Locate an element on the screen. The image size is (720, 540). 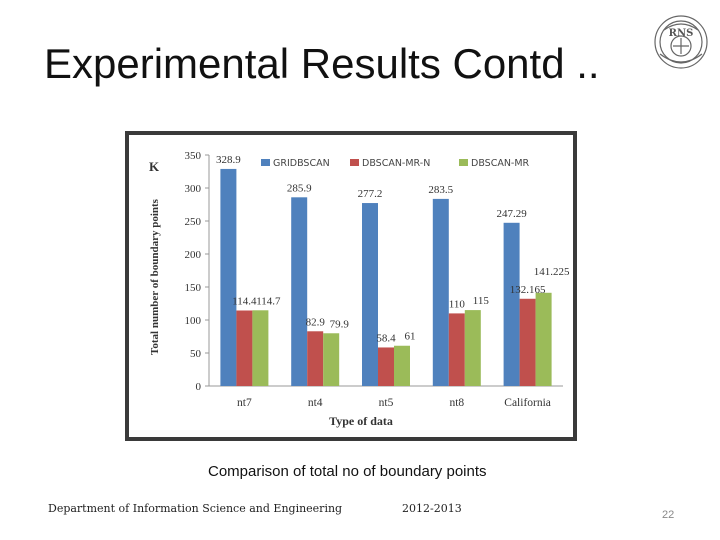
data-label: 328.9 is located at coordinates (228, 160).